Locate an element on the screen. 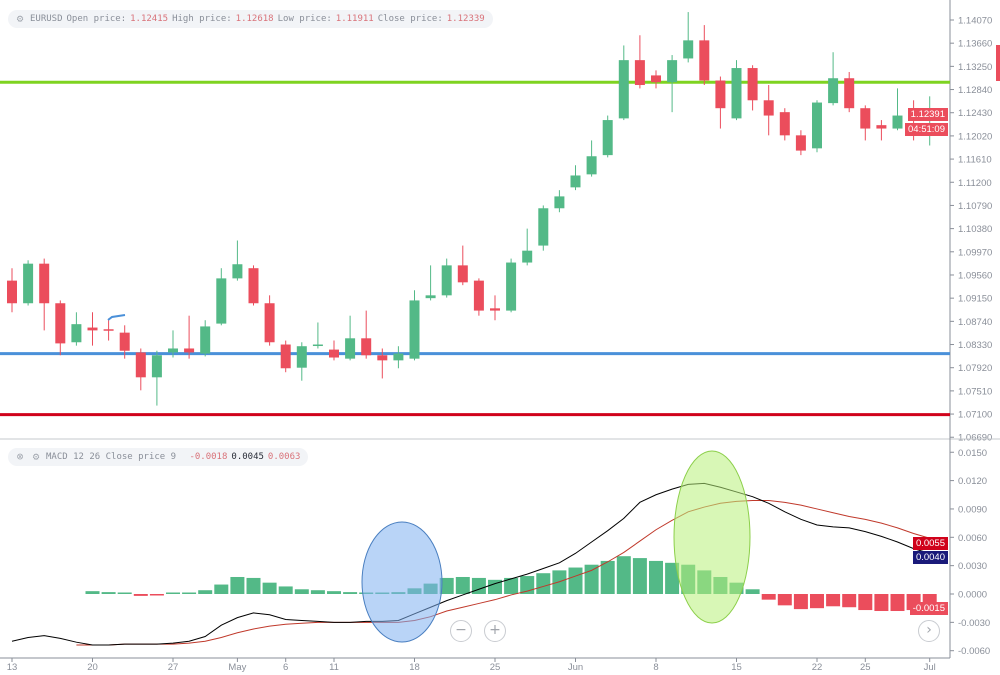  macd-tick-label: -0.0030 is located at coordinates (974, 623).